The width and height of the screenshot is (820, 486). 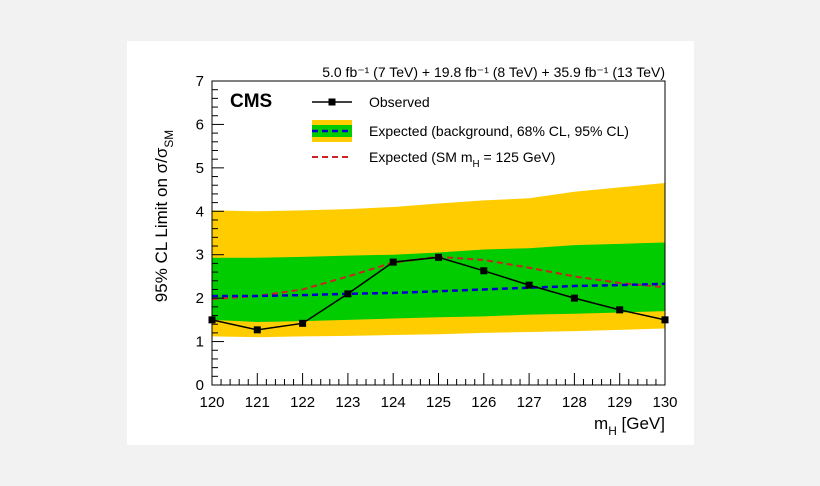 I want to click on x-tick-label: 125, so click(x=438, y=402).